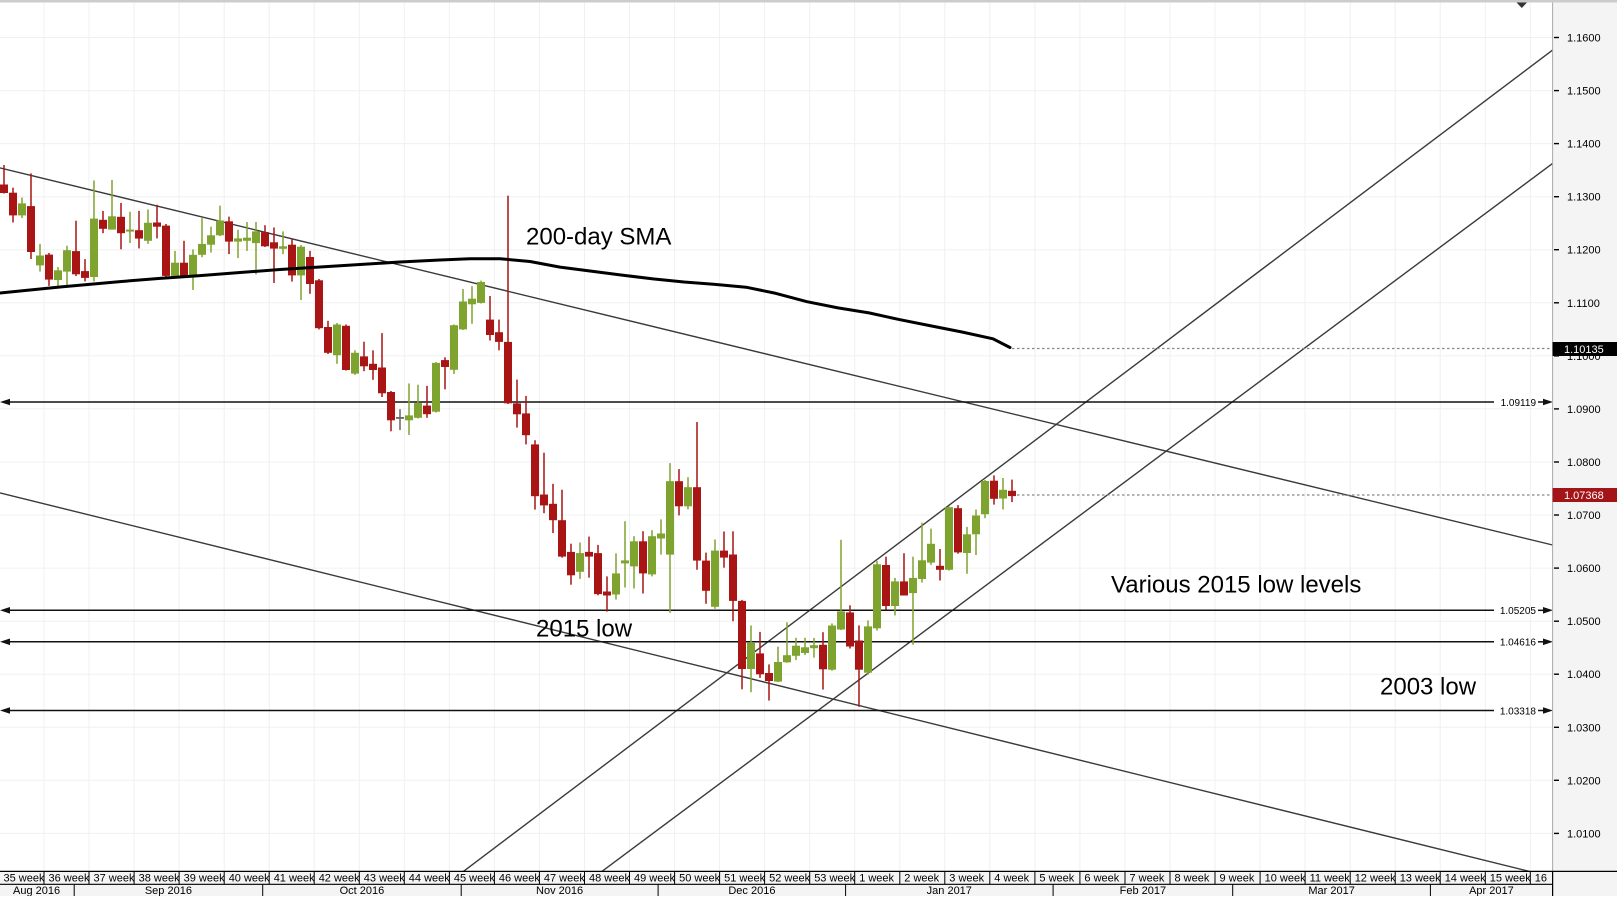  I want to click on svg-text: 1.0200, so click(1584, 781).